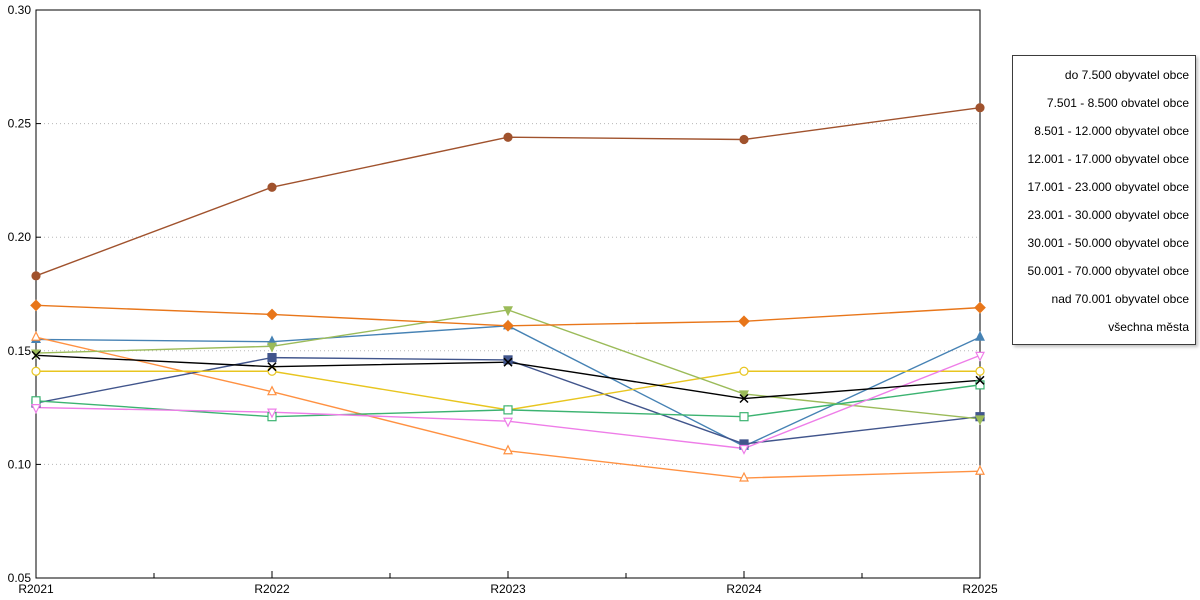 This screenshot has width=1200, height=600. What do you see at coordinates (20, 124) in the screenshot?
I see `y-tick-label: 0.25` at bounding box center [20, 124].